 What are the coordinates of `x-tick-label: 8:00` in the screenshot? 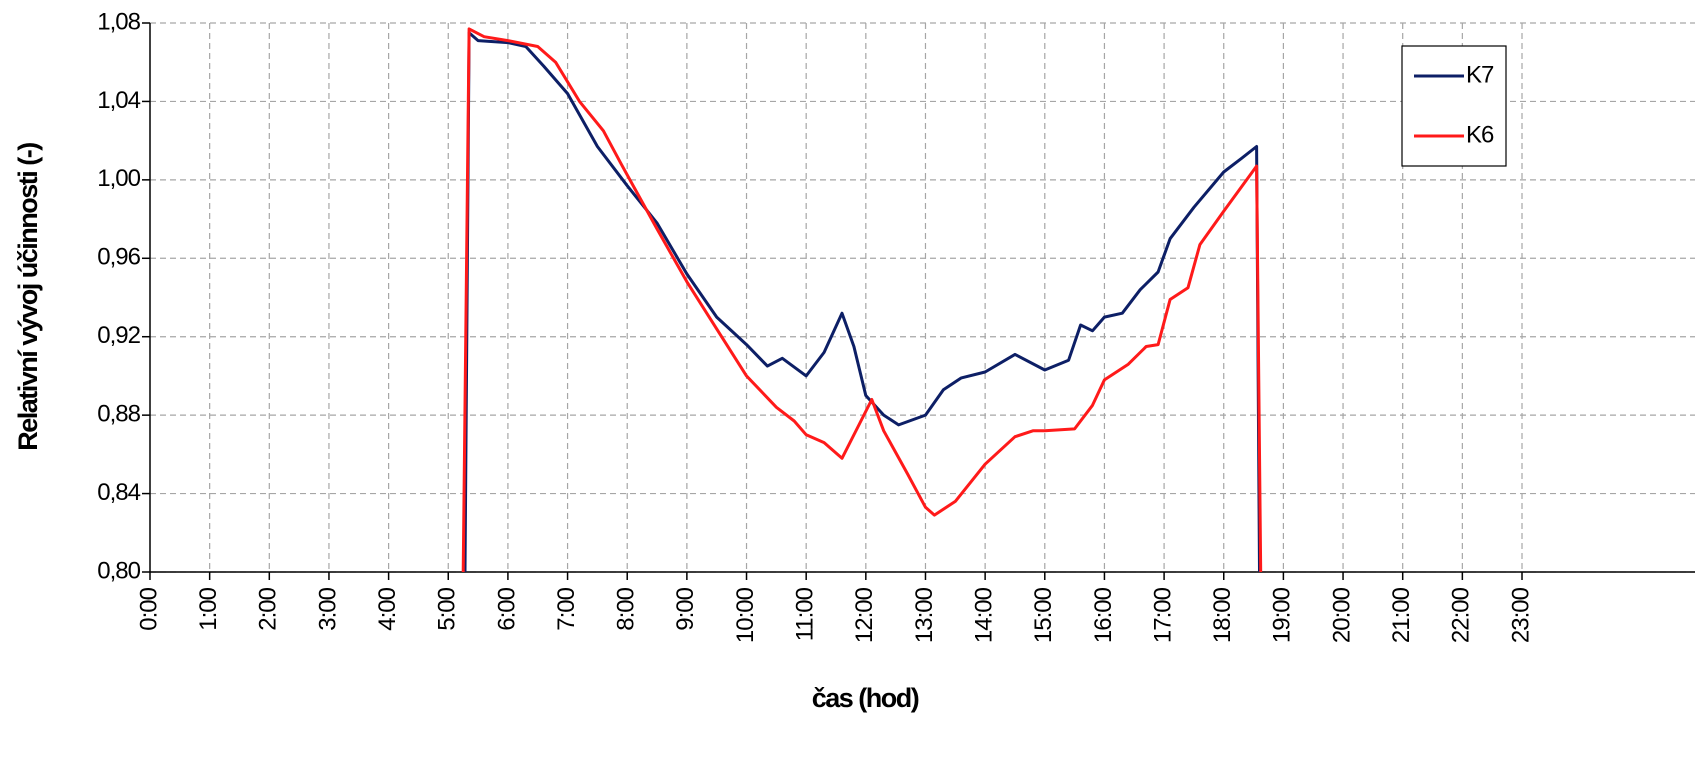 It's located at (626, 608).